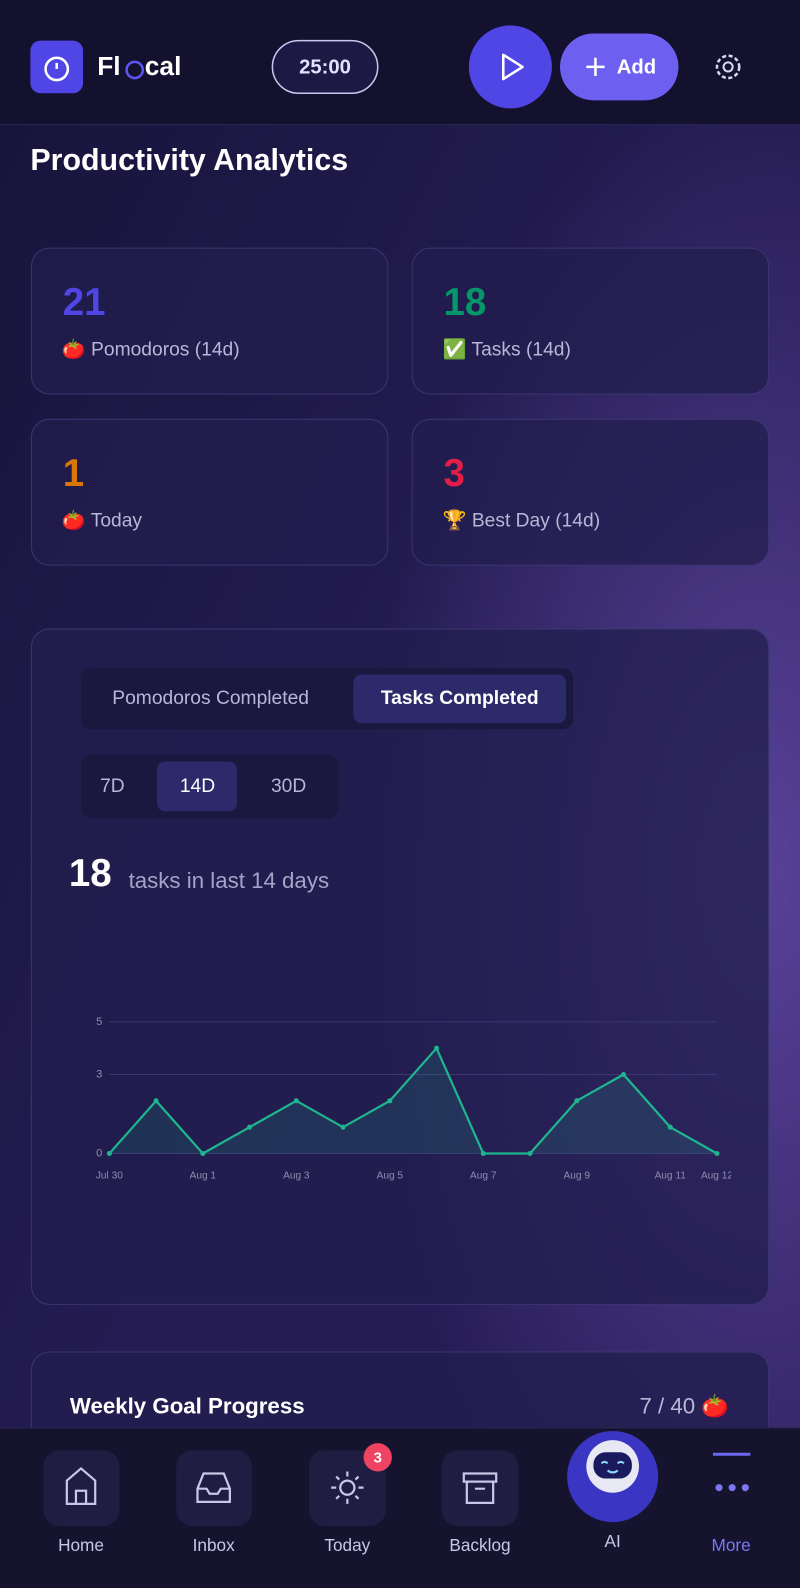 The image size is (800, 1588). I want to click on add-text: Add, so click(636, 67).